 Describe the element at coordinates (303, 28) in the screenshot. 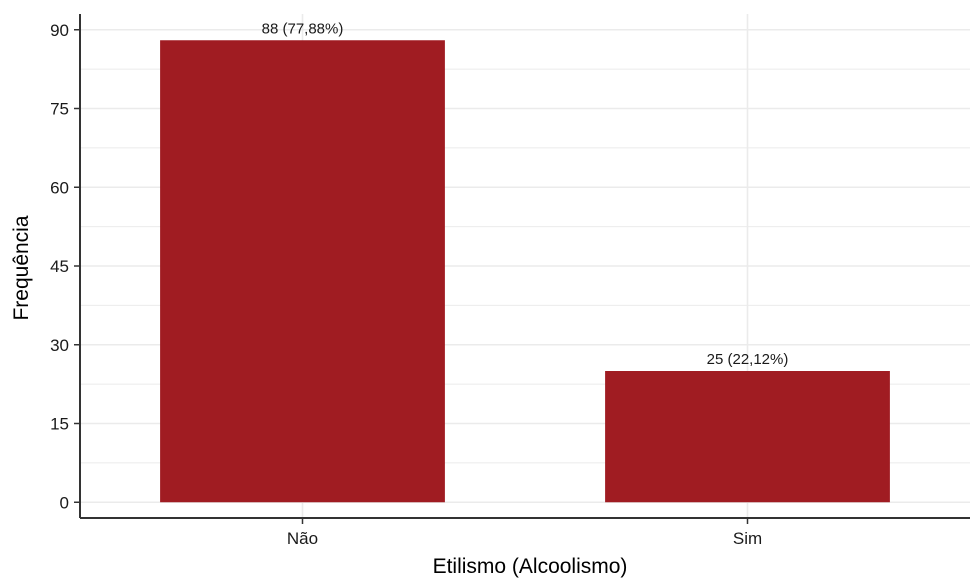

I see `data-label: 88 (77,88%)` at that location.